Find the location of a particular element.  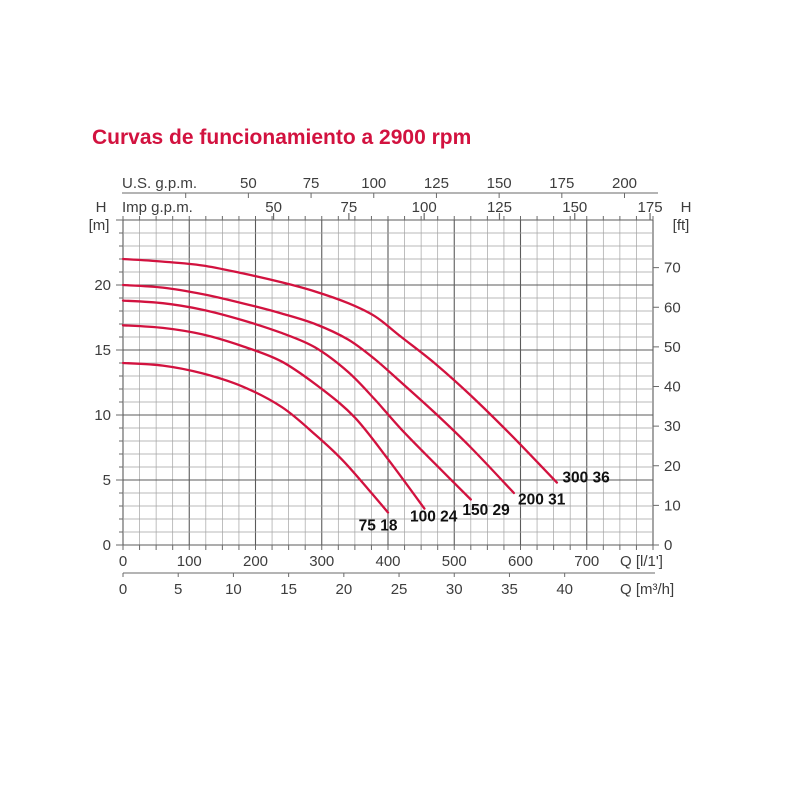

flow-m3h-tick-label: 25 is located at coordinates (399, 589).